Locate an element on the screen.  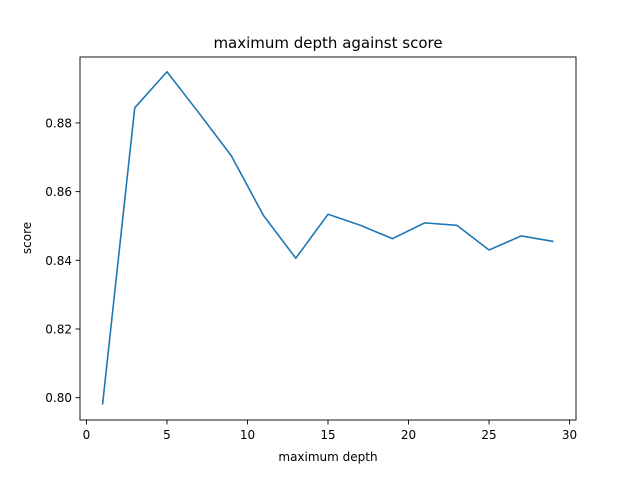
y-axis-label: score is located at coordinates (27, 238).